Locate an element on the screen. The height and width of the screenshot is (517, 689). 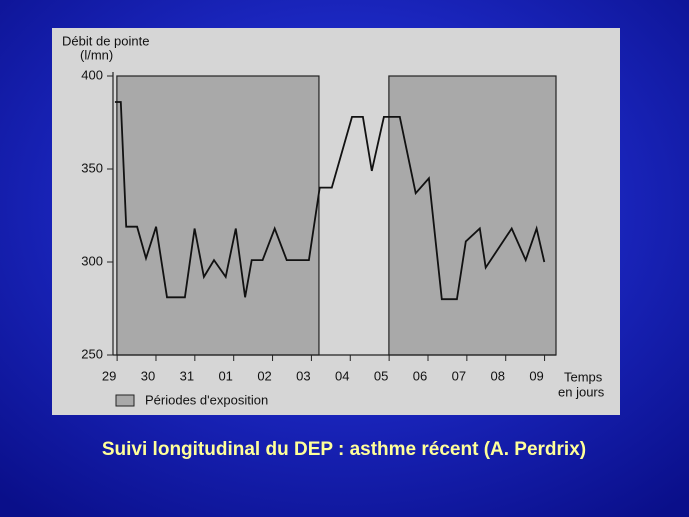
y-label: (l/mn) is located at coordinates (96, 54).